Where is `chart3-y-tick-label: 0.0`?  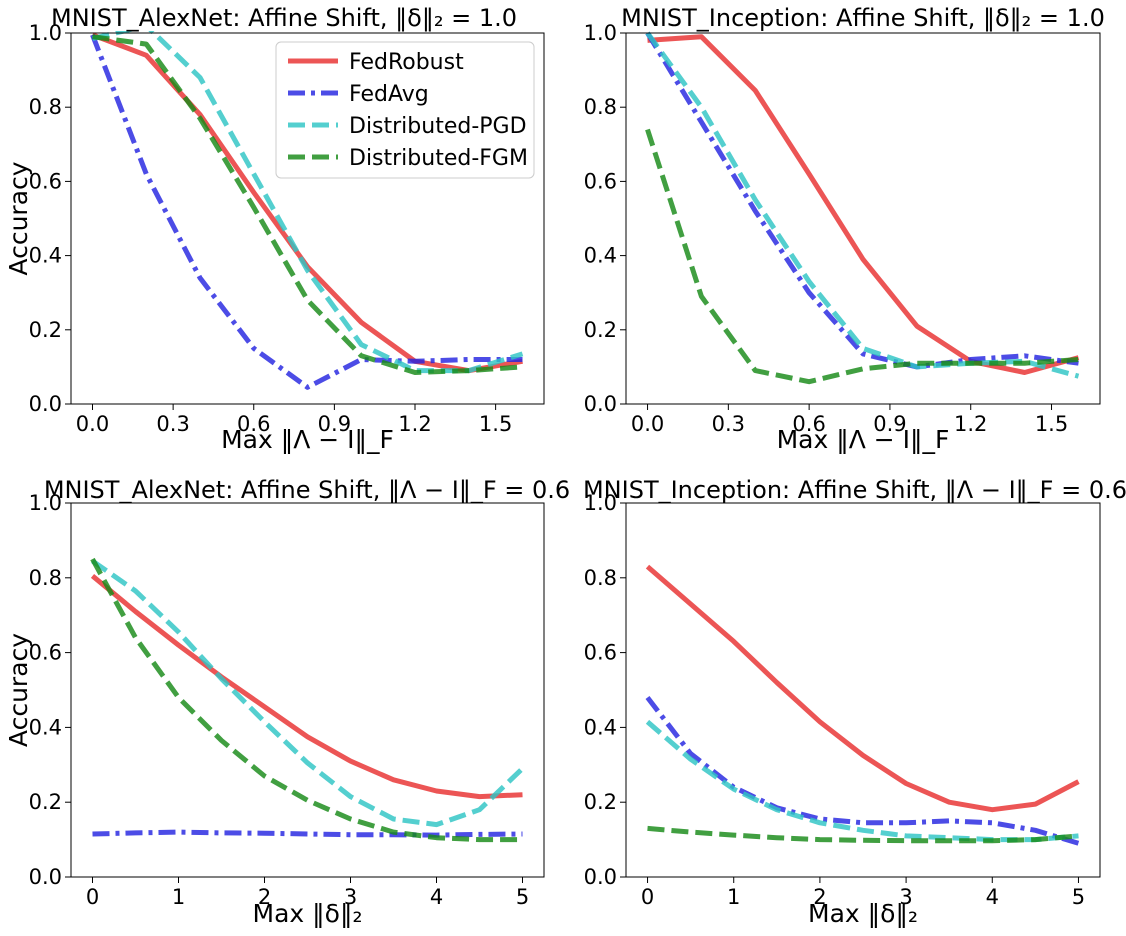
chart3-y-tick-label: 0.0 is located at coordinates (45, 877).